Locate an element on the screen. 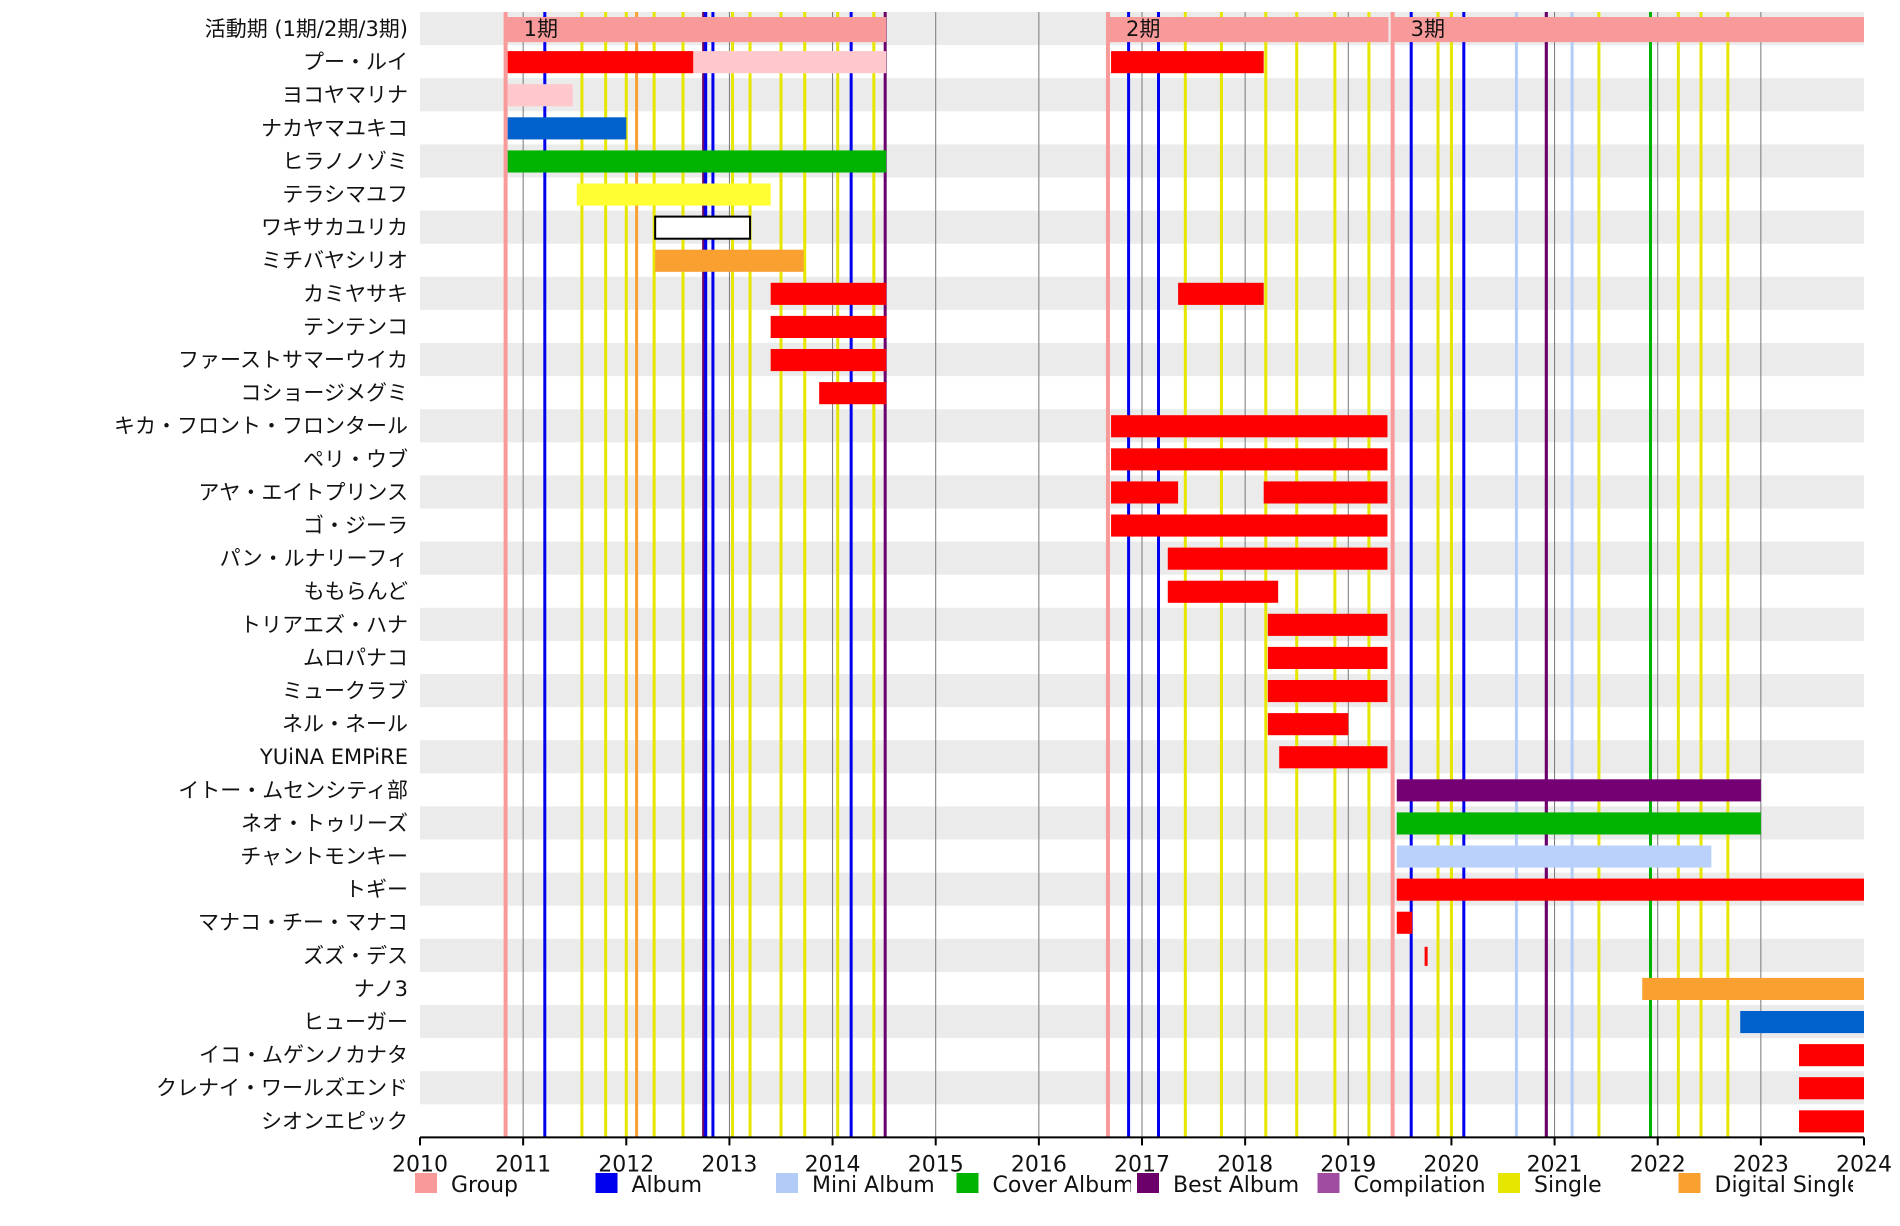 The image size is (1900, 1226). x-tick-label: 2013 is located at coordinates (729, 1164).